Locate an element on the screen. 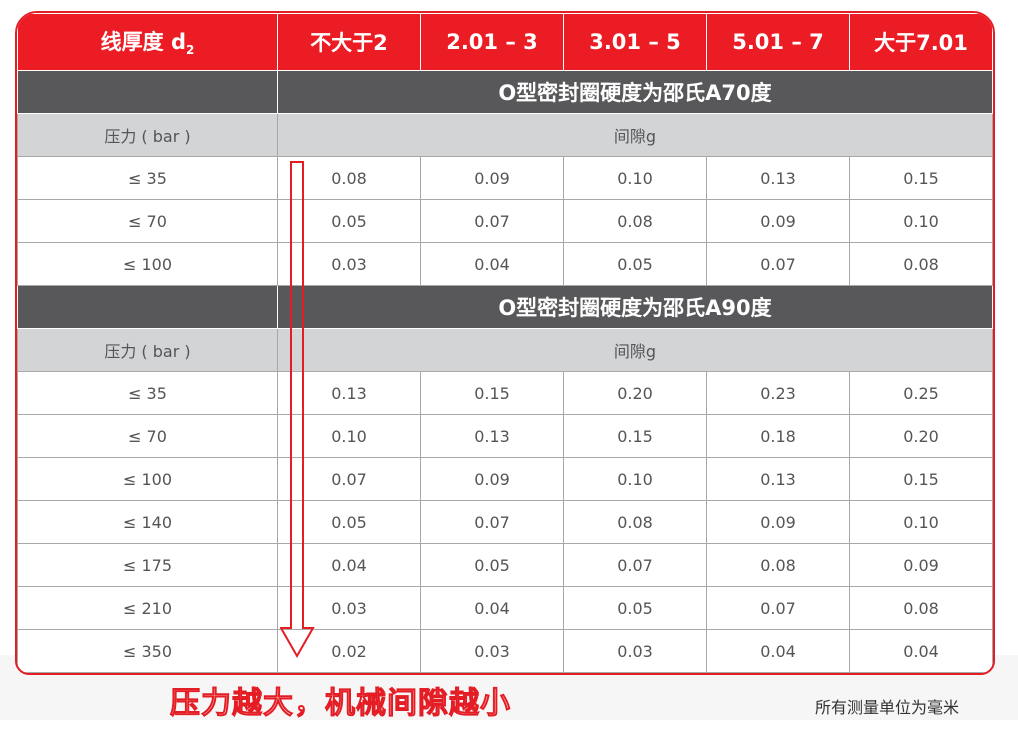 This screenshot has width=1018, height=734. header-column: 2.01 – 3 is located at coordinates (492, 42).